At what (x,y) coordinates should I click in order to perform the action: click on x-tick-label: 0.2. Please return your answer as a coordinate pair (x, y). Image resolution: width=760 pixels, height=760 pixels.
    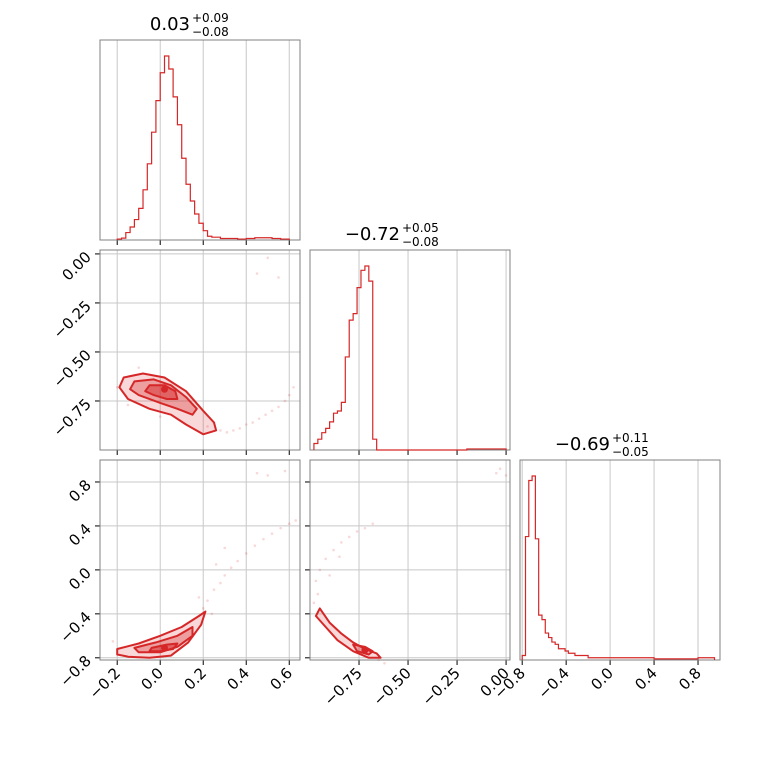
    Looking at the image, I should click on (195, 679).